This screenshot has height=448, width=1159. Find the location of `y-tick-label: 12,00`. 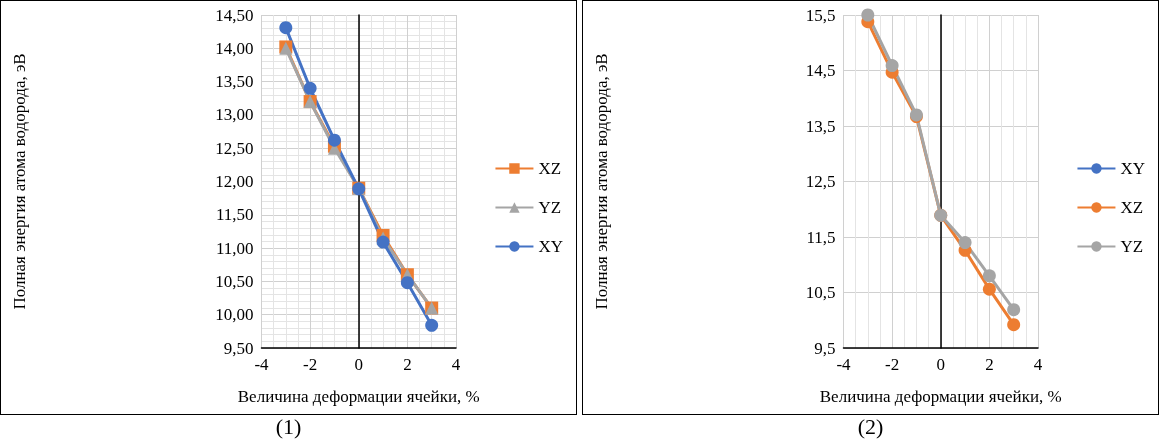

y-tick-label: 12,00 is located at coordinates (234, 181).